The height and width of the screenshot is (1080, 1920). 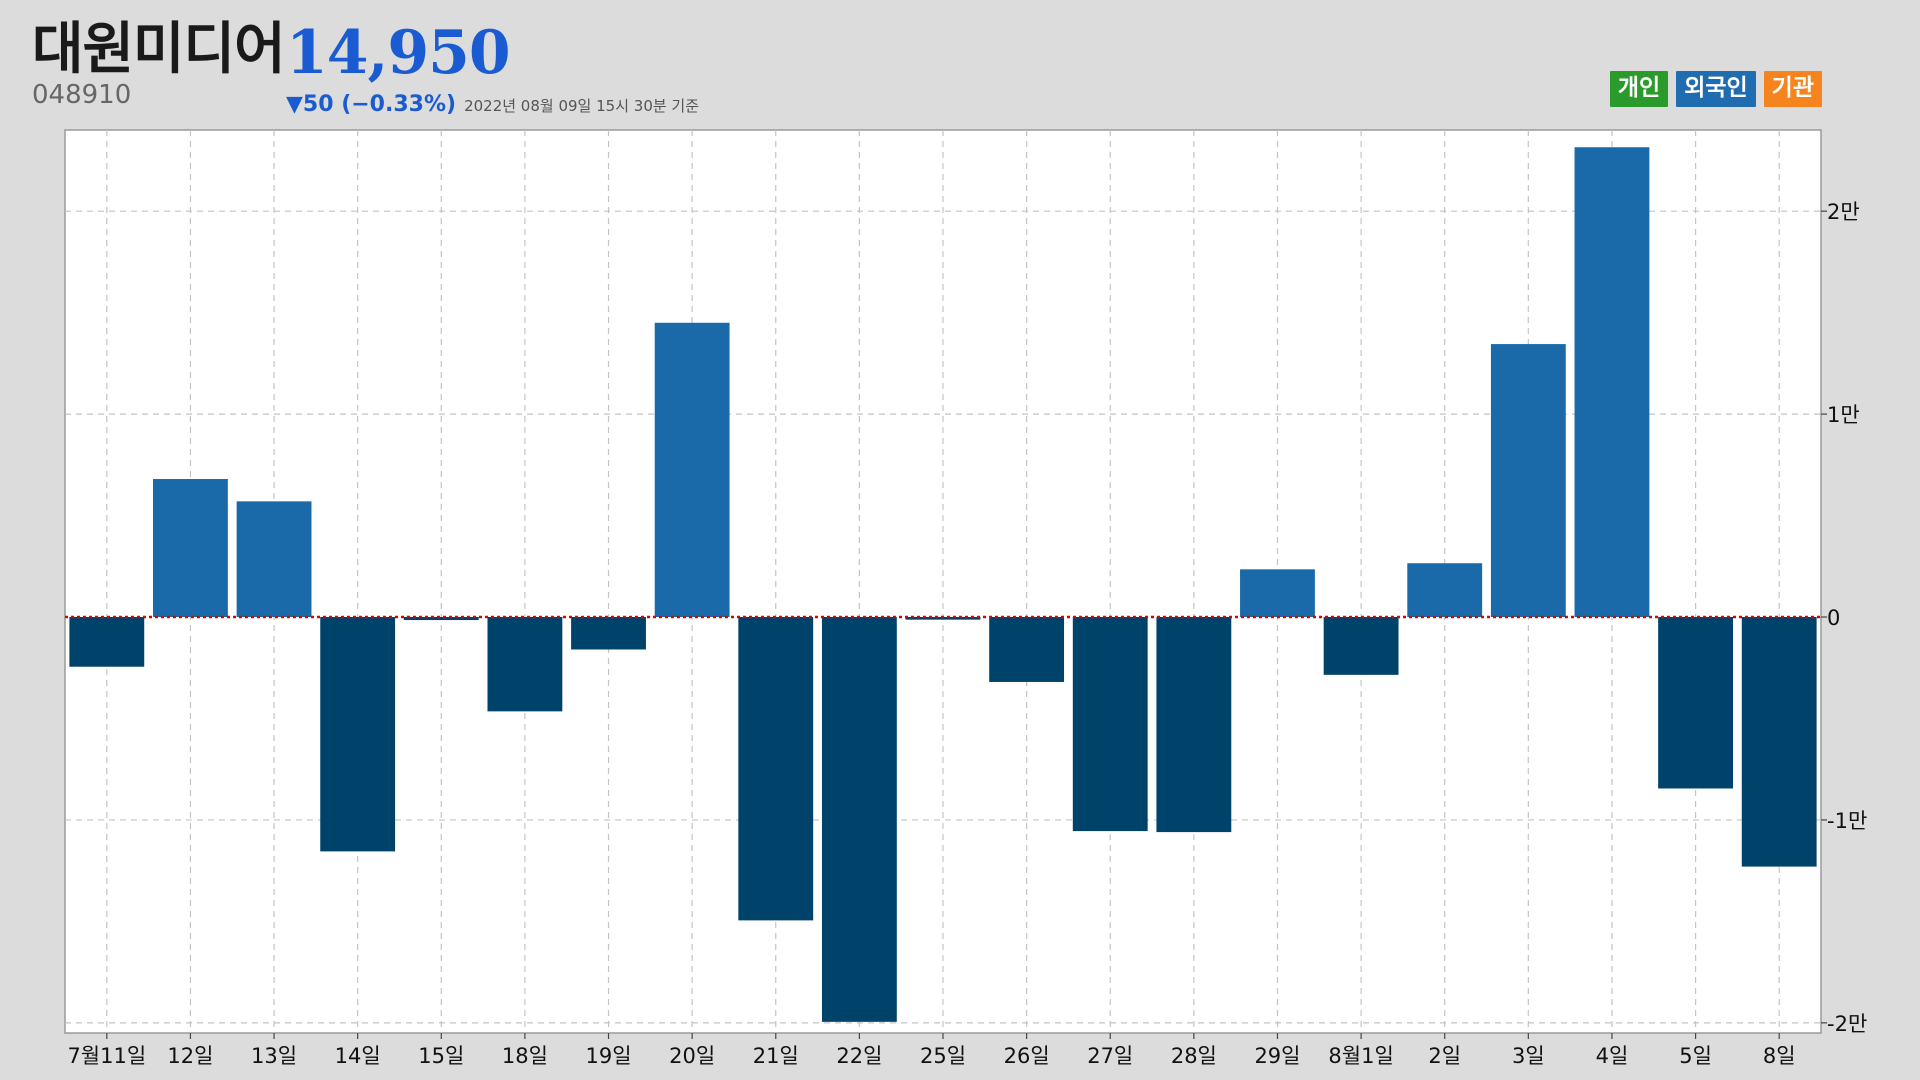 What do you see at coordinates (582, 106) in the screenshot?
I see `as-of-timestamp: 2022년 08월 09일 15시 30분 기준` at bounding box center [582, 106].